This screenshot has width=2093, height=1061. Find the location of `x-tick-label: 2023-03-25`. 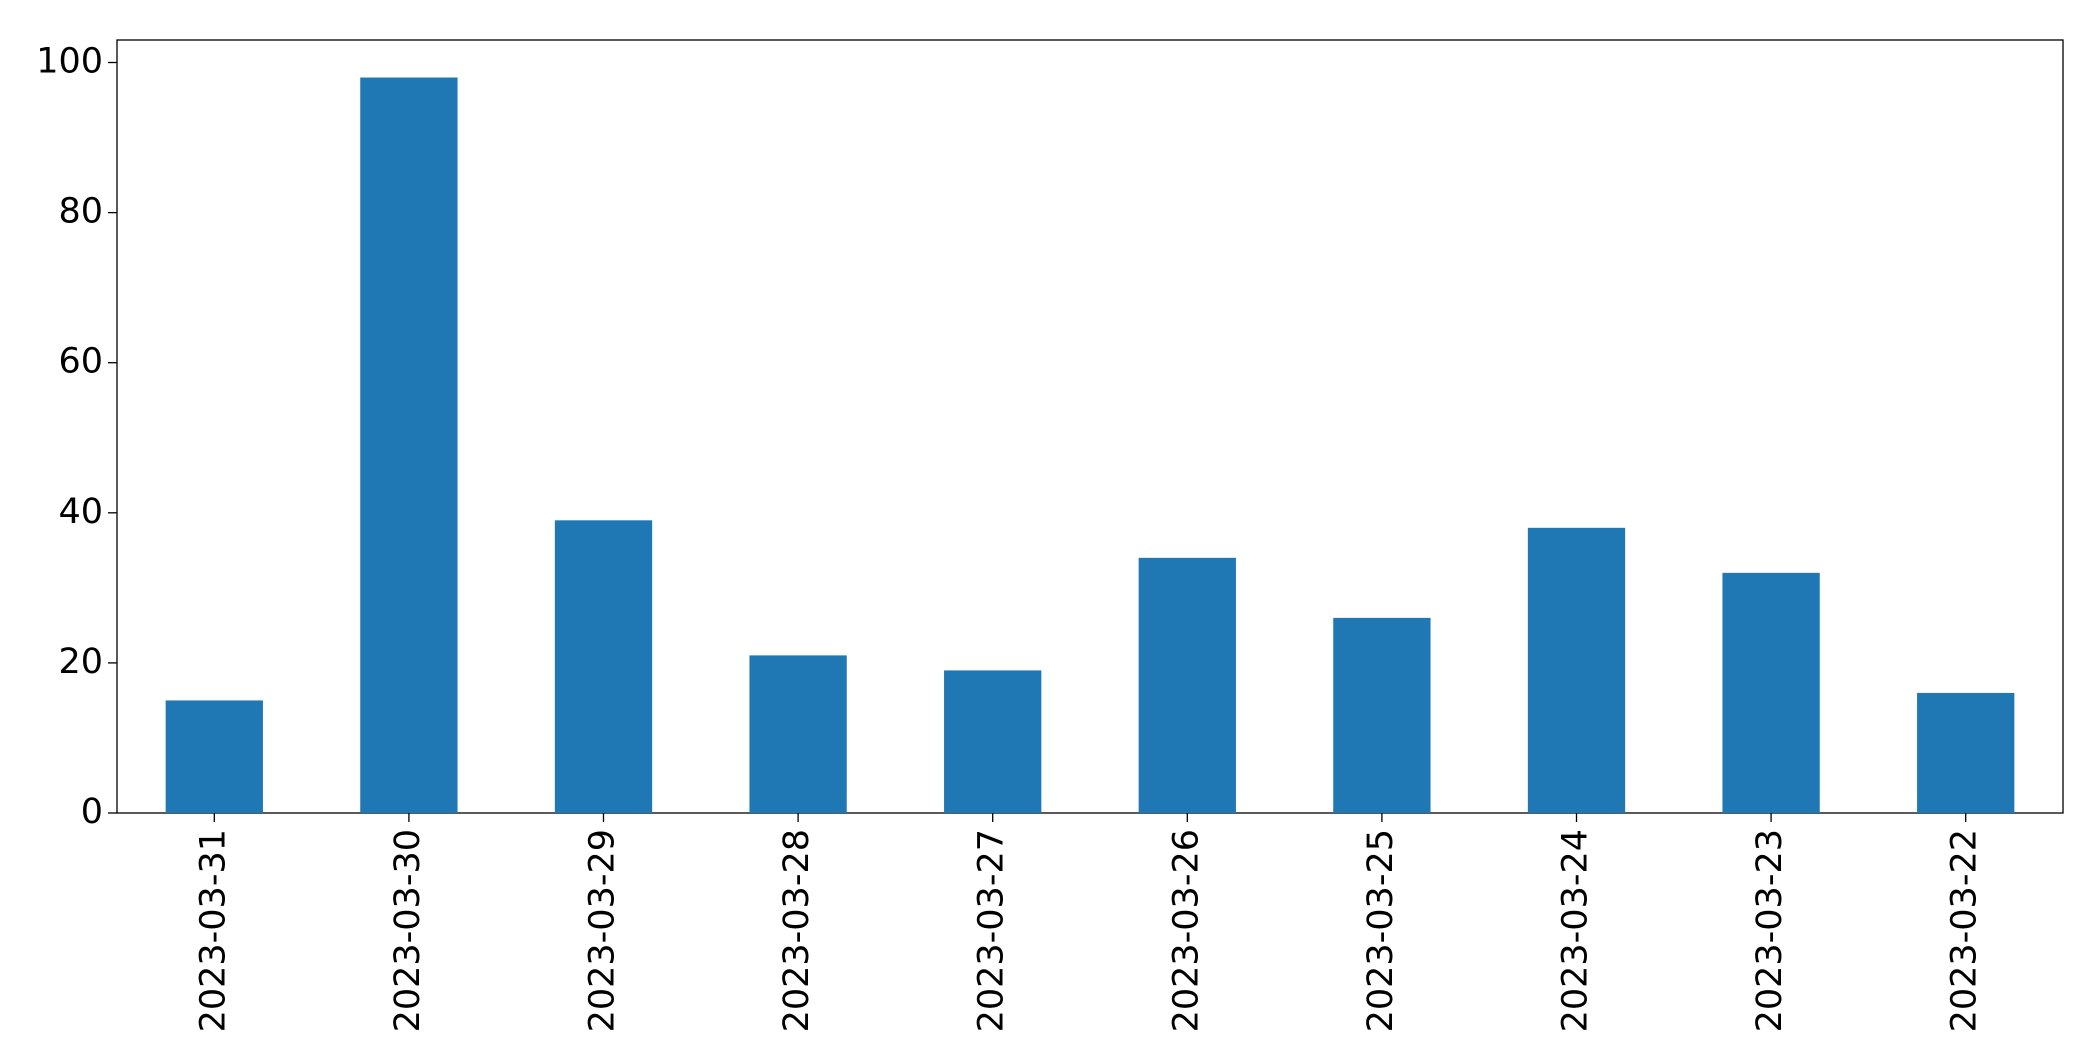

x-tick-label: 2023-03-25 is located at coordinates (1381, 930).